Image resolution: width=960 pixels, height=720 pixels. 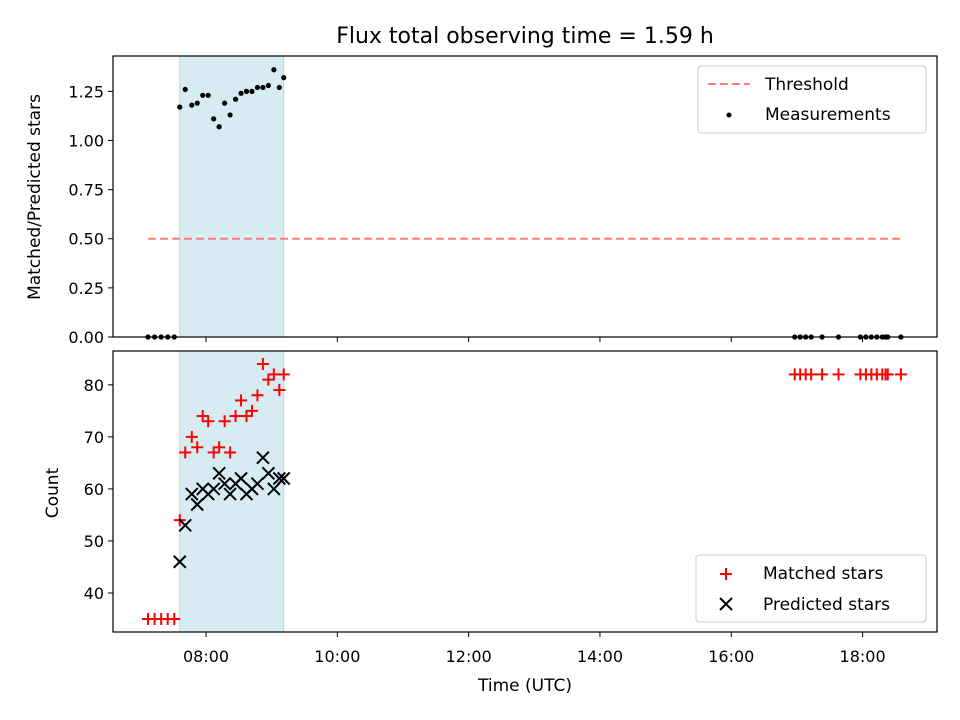 What do you see at coordinates (806, 85) in the screenshot?
I see `threshold-legend-label: Threshold` at bounding box center [806, 85].